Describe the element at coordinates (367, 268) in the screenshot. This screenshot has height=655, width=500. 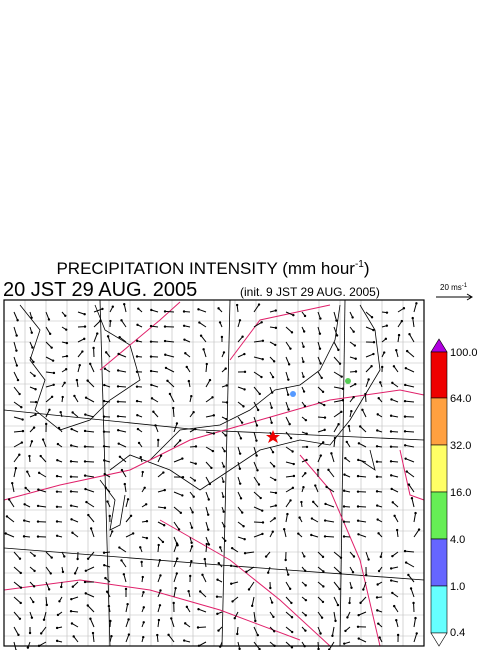
I see `title-end: )` at that location.